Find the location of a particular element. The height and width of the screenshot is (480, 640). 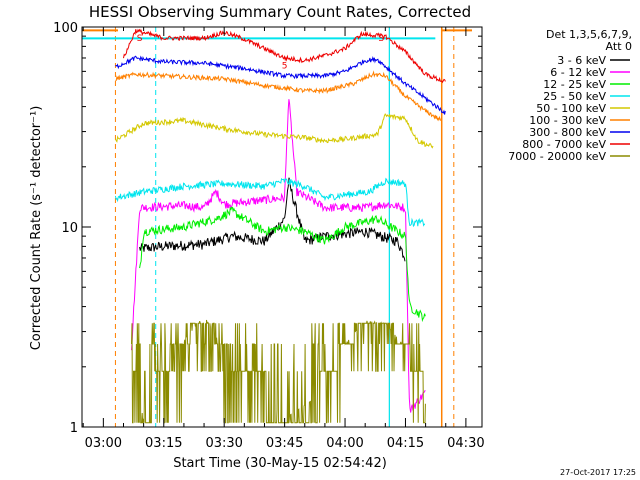

legend-label-0: 3 - 6 keV is located at coordinates (581, 60).